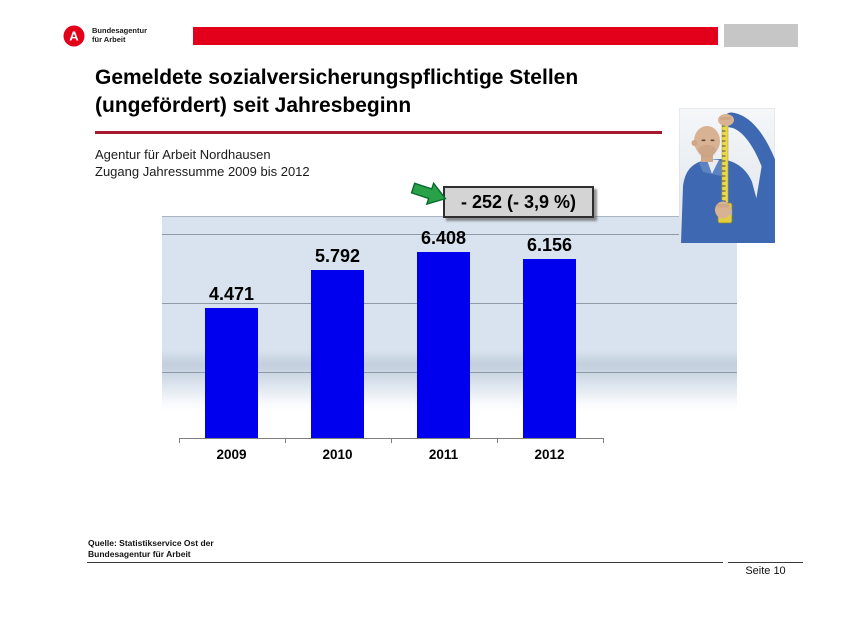 The image size is (858, 620). I want to click on footer-rule, so click(405, 562).